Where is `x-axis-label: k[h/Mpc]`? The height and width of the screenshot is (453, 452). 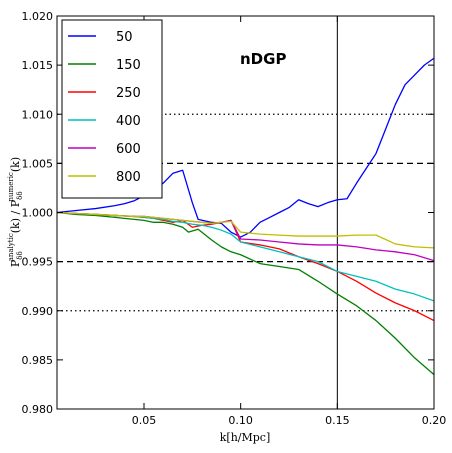 x-axis-label: k[h/Mpc] is located at coordinates (245, 437).